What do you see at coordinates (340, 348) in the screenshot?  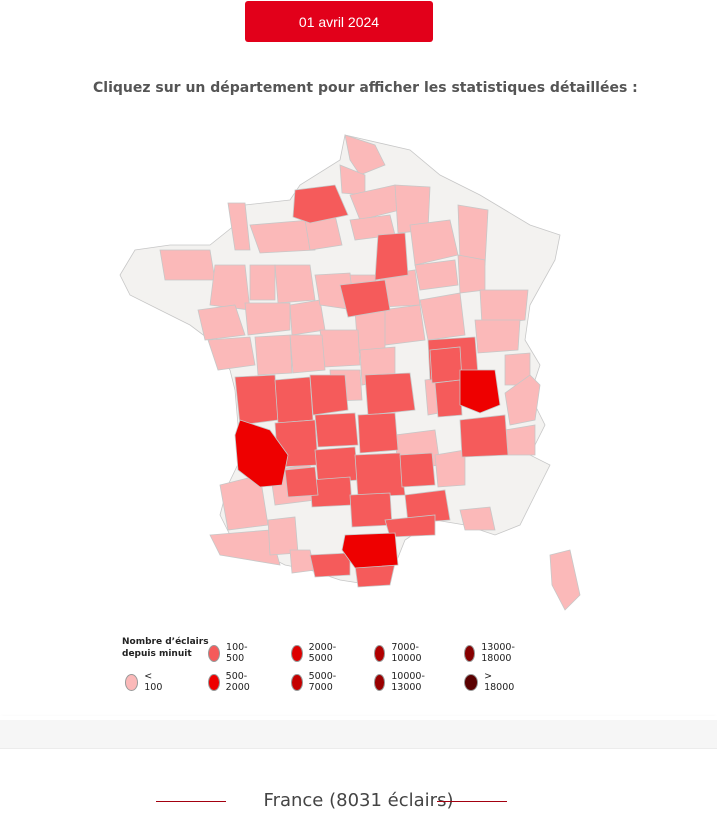 I see `department-indre` at bounding box center [340, 348].